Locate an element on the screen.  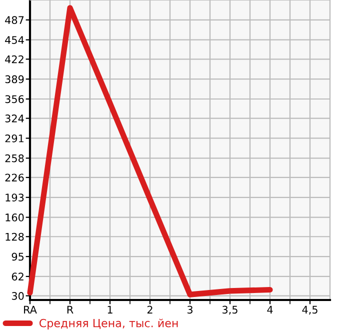
y-tick-label: 487 is located at coordinates (14, 20).